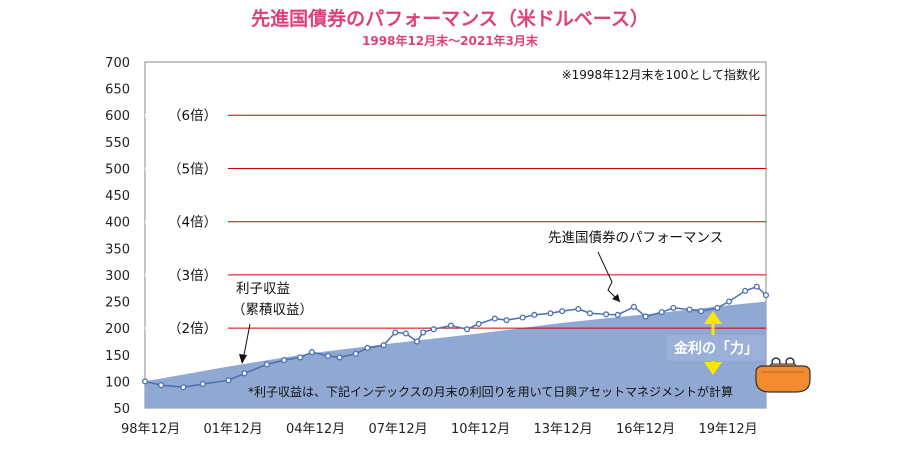 This screenshot has height=450, width=900. What do you see at coordinates (117, 303) in the screenshot?
I see `y-tick-label: 250` at bounding box center [117, 303].